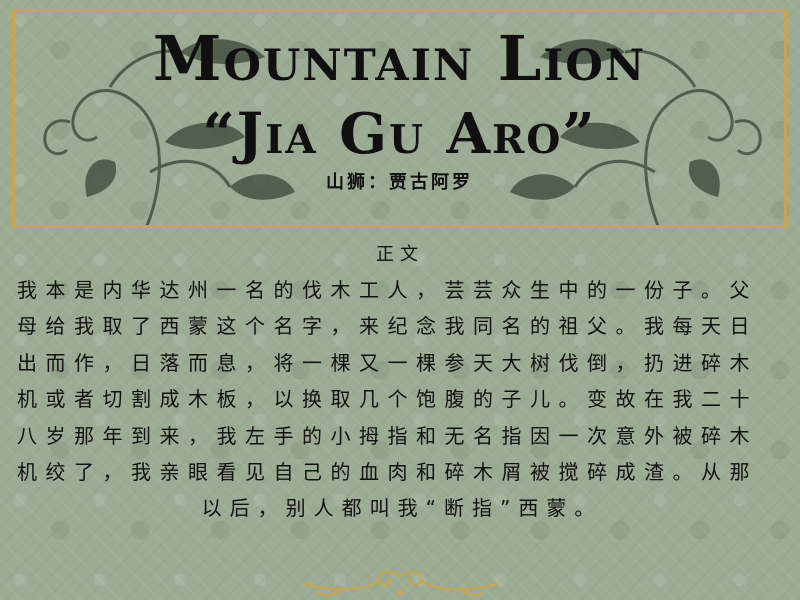  I want to click on subtitle: “Jia Gu Aro”, so click(399, 134).